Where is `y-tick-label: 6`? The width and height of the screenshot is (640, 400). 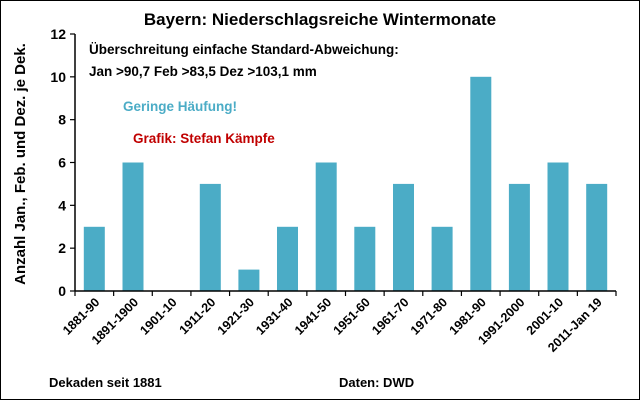 y-tick-label: 6 is located at coordinates (62, 163).